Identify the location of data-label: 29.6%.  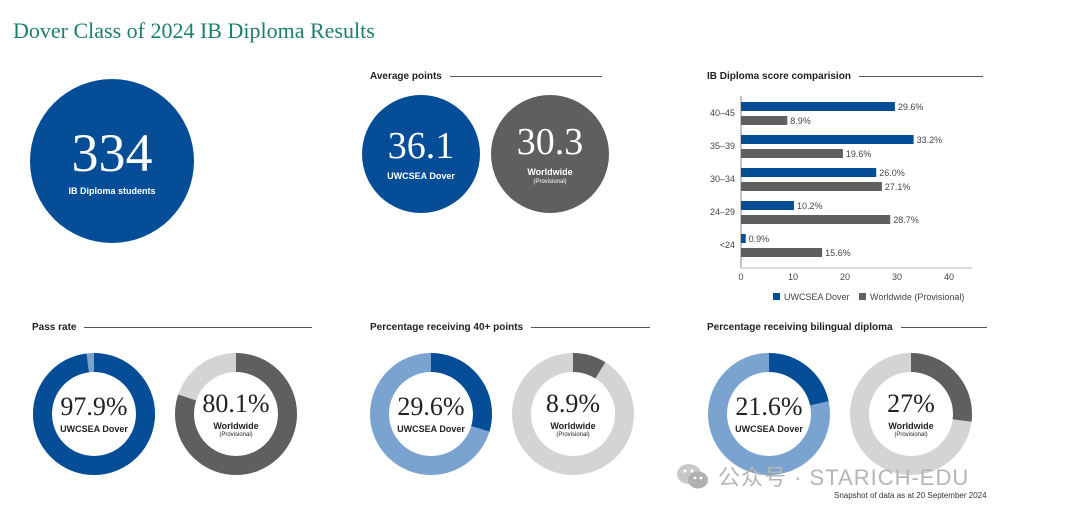
(911, 107).